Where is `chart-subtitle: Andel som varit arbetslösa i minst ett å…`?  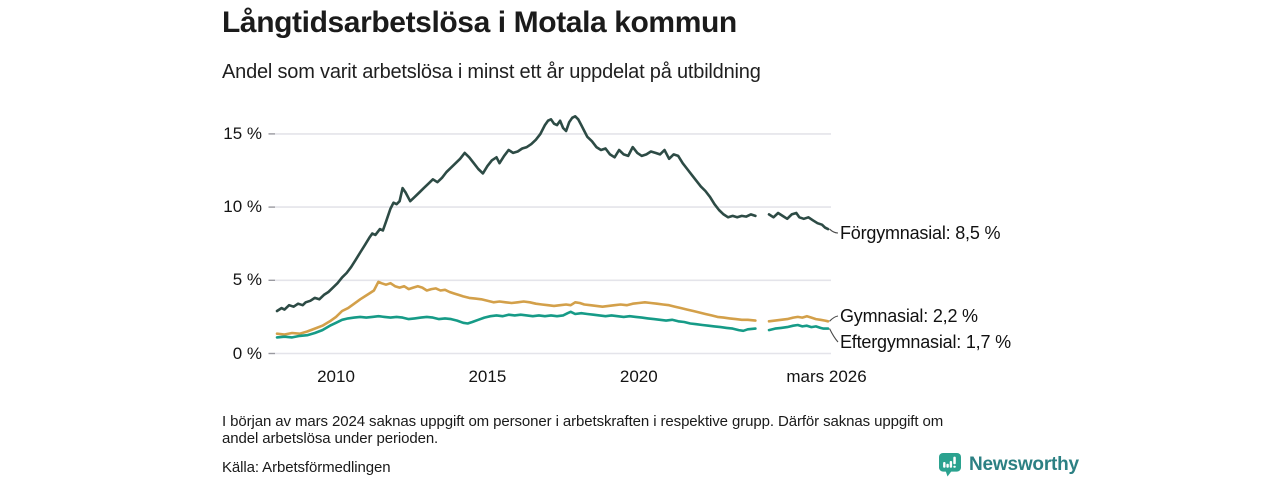 chart-subtitle: Andel som varit arbetslösa i minst ett å… is located at coordinates (491, 72).